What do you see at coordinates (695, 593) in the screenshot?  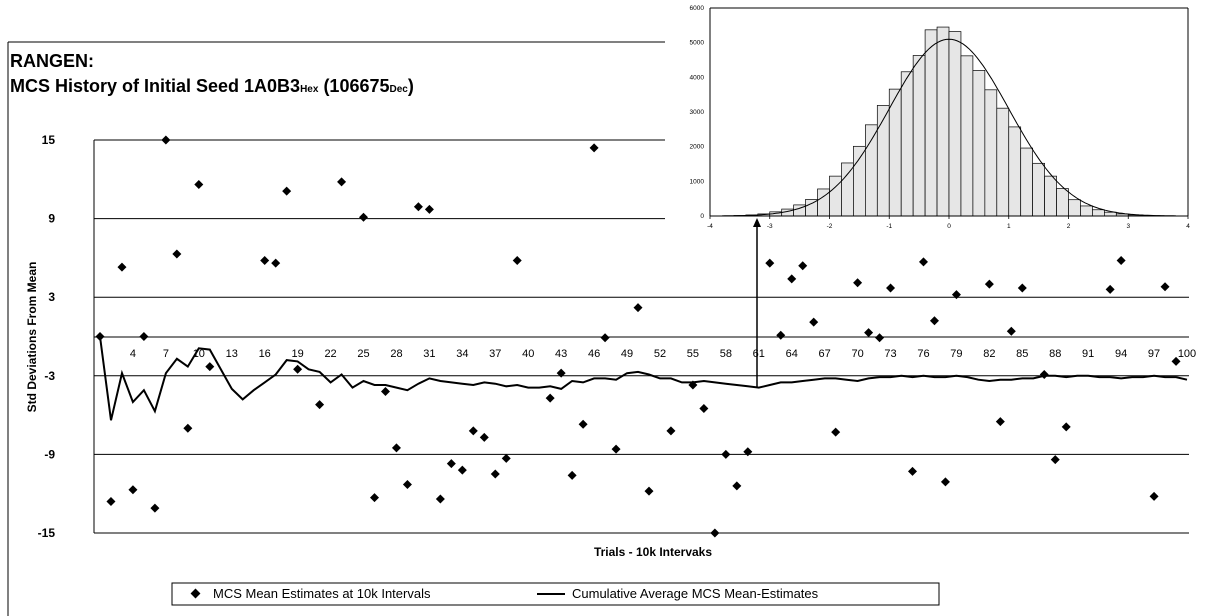 I see `legend-label-line: Cumulative Average MCS Mean-Estimates` at bounding box center [695, 593].